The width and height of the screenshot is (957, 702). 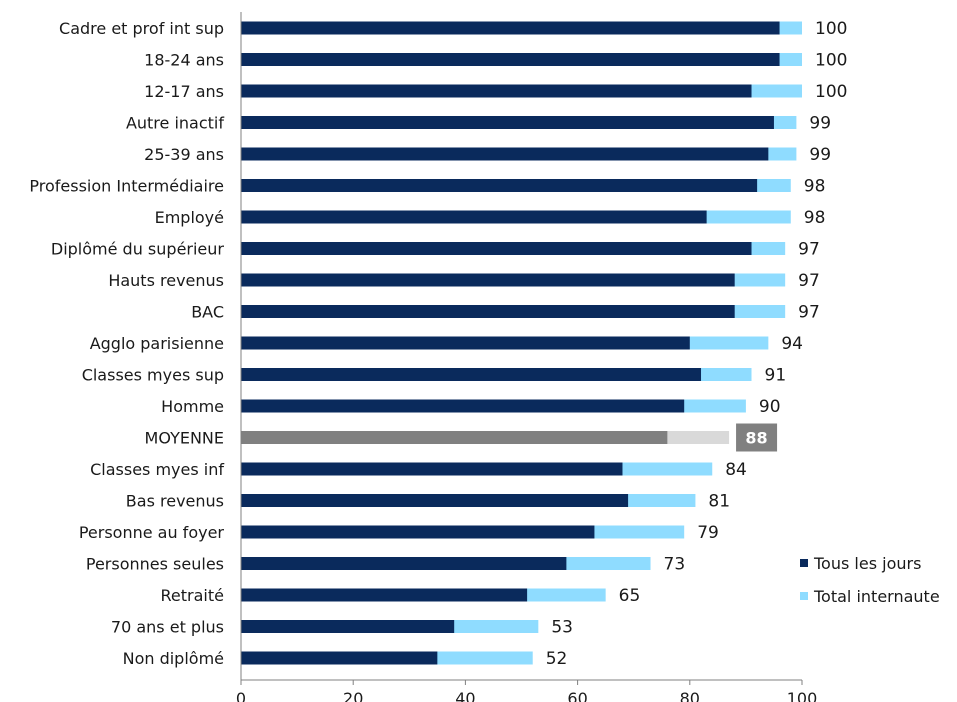 I want to click on data-label: 52, so click(x=557, y=659).